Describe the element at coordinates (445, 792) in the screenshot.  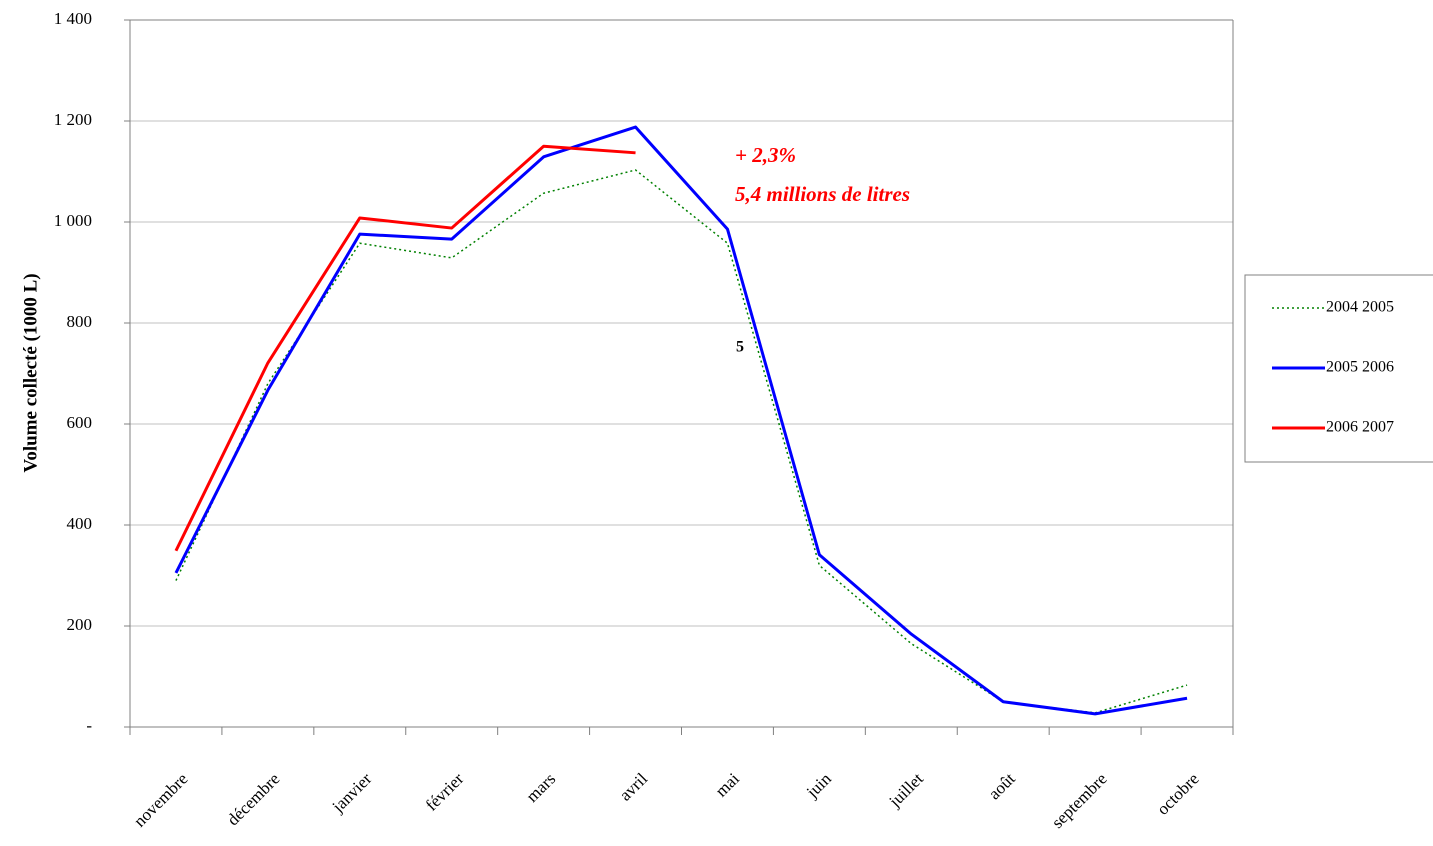
I see `x-tick-label: février` at that location.